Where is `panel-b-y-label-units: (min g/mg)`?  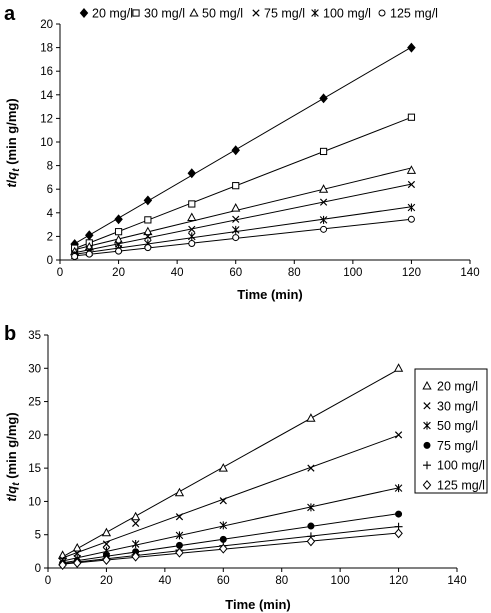
panel-b-y-label-units: (min g/mg) is located at coordinates (11, 447).